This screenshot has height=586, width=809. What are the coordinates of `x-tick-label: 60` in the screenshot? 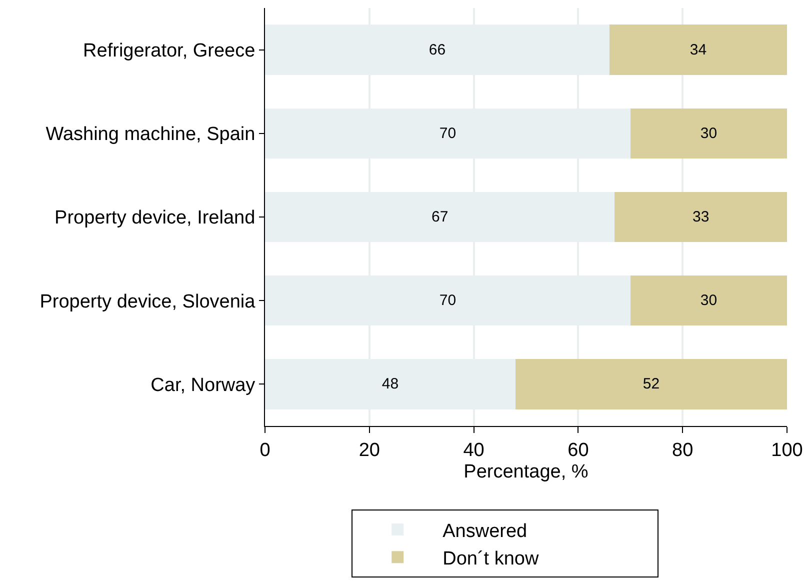 It's located at (578, 450).